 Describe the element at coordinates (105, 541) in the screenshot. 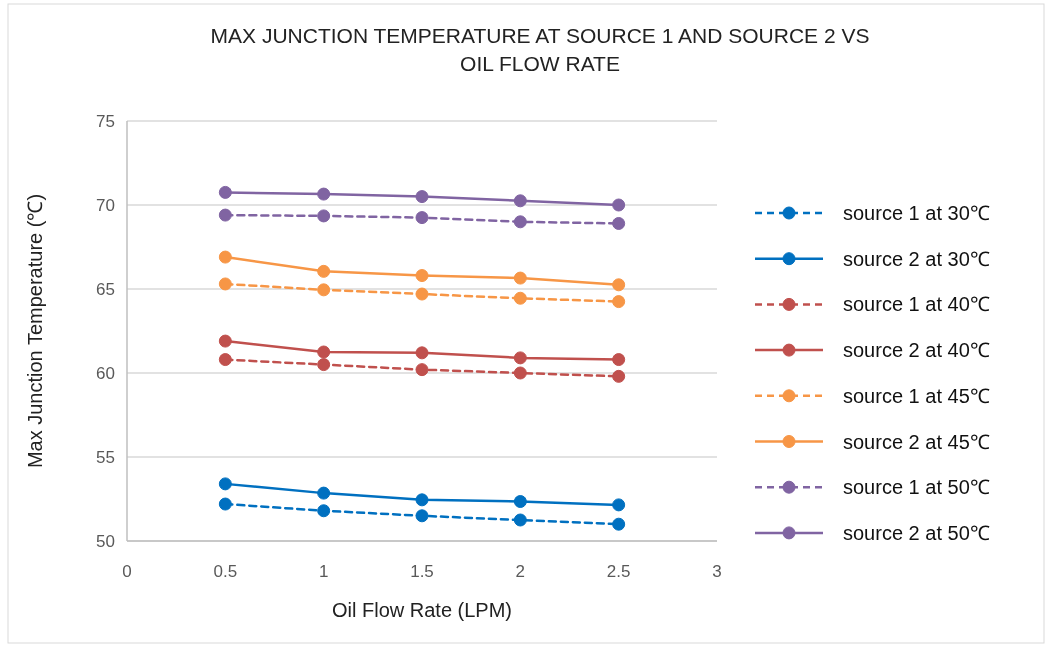

I see `y-tick-label: 50` at that location.